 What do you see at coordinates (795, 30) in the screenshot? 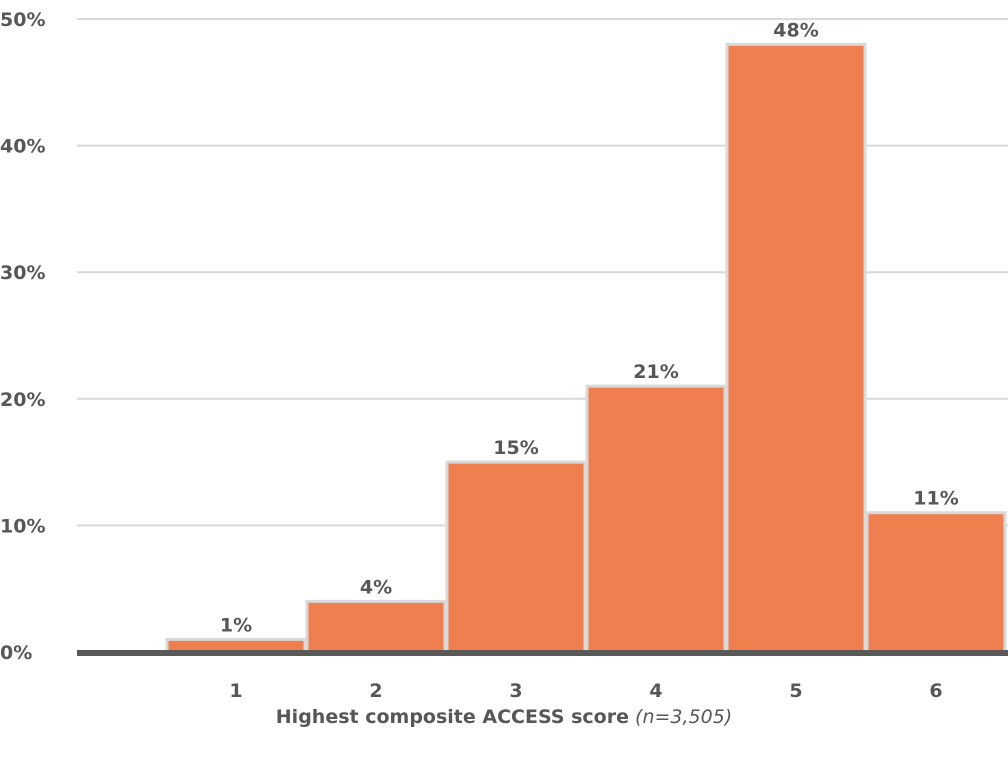
I see `data-label: 48%` at bounding box center [795, 30].